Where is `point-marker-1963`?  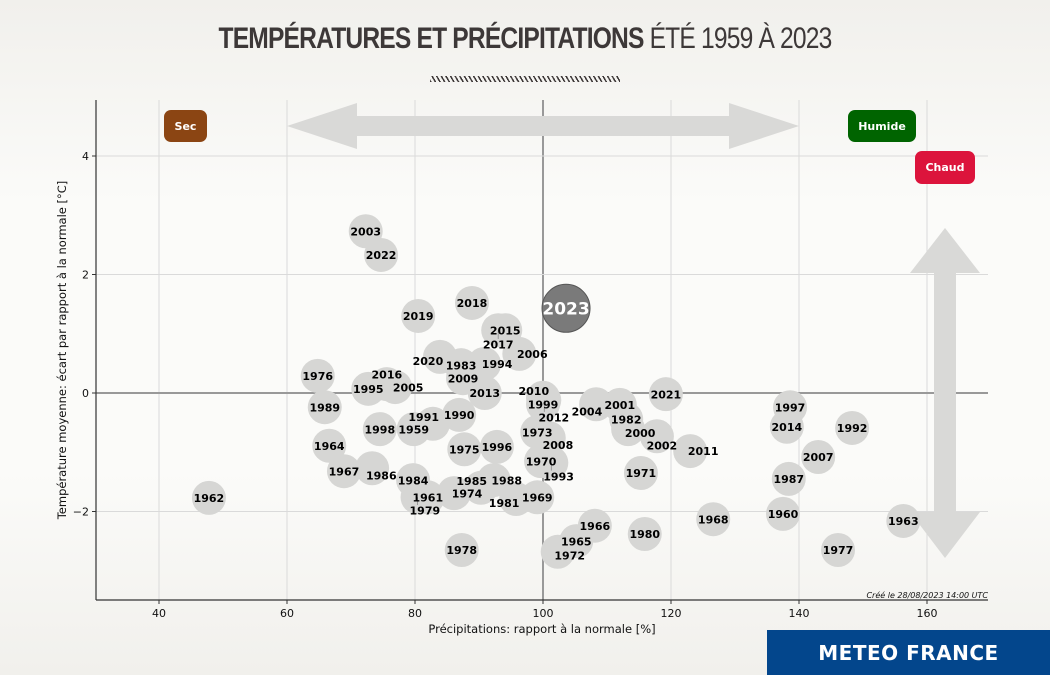 point-marker-1963 is located at coordinates (903, 520).